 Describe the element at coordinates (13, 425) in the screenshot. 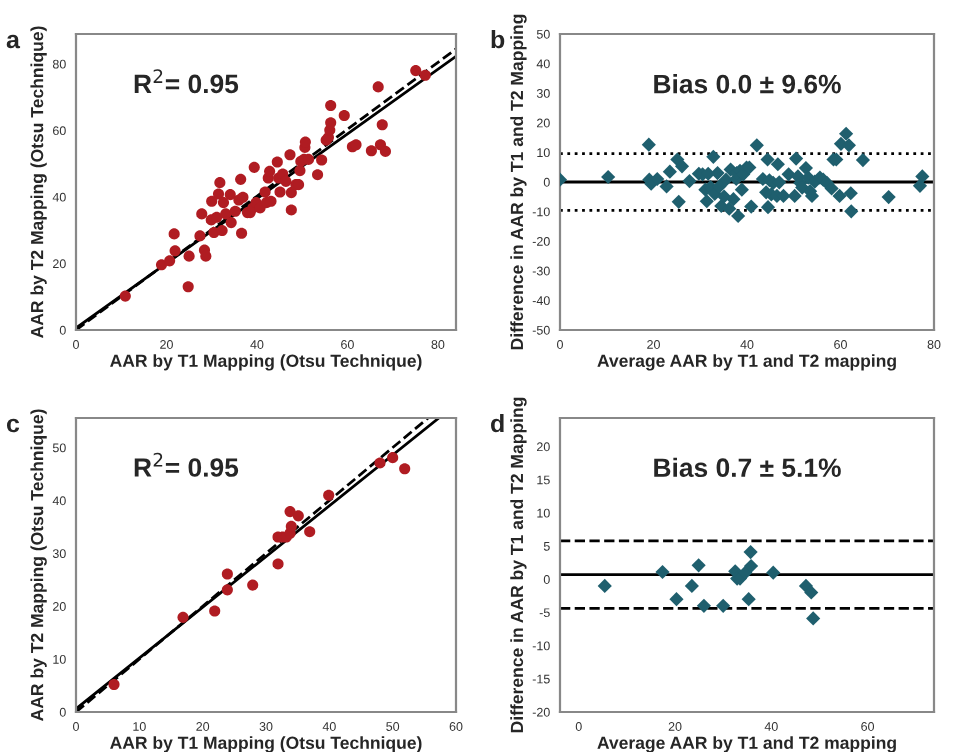

I see `text: c` at that location.